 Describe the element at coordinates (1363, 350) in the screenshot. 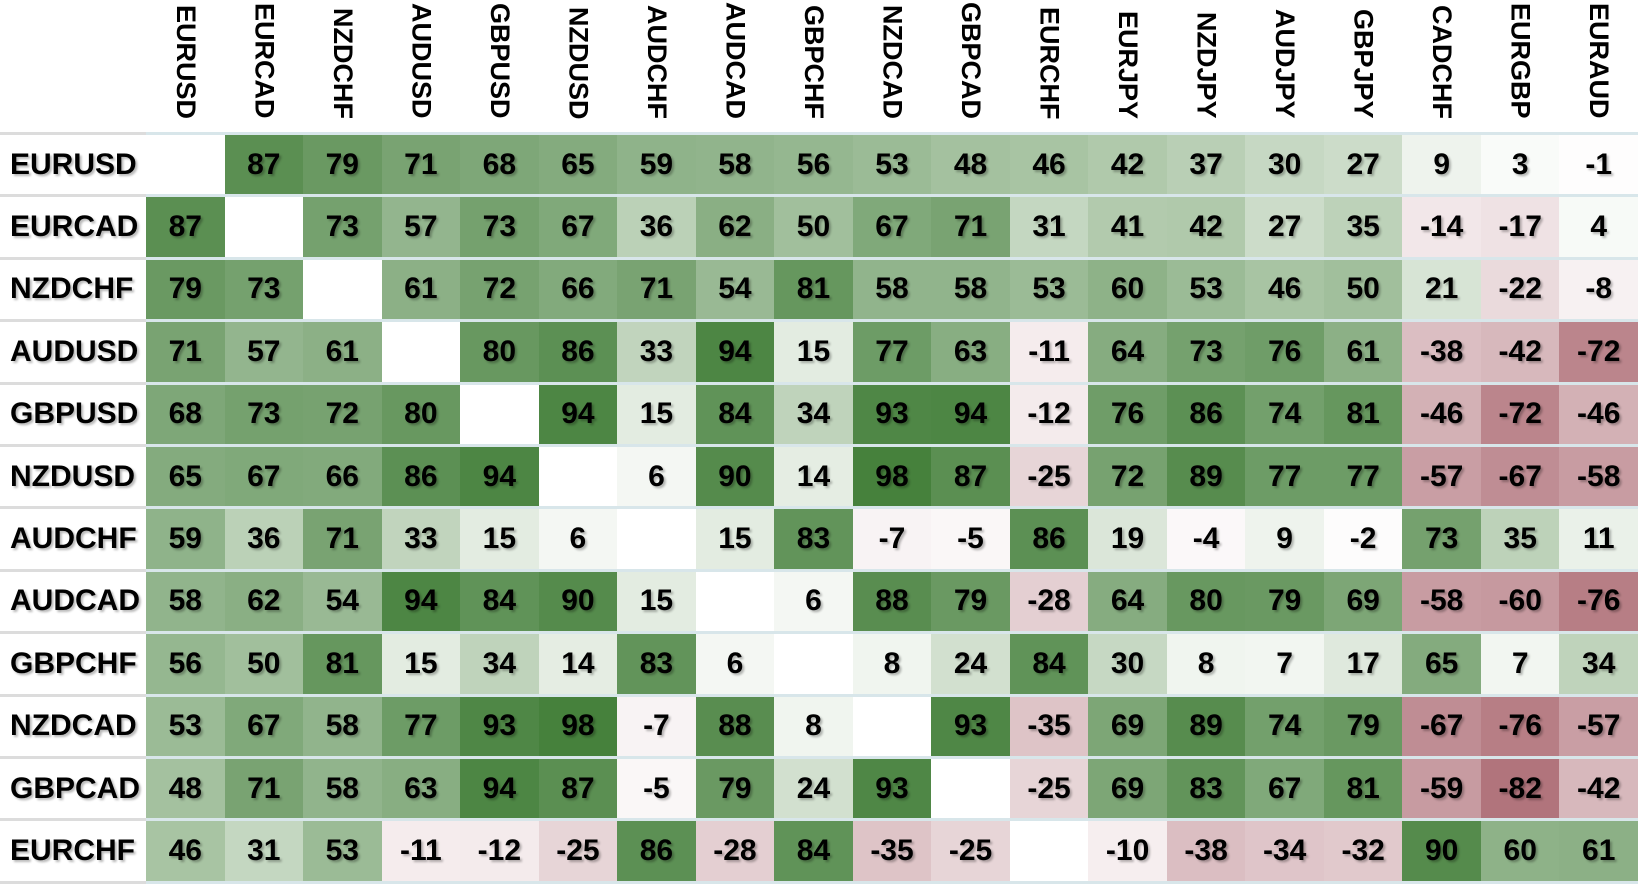

I see `cell-audusd-gbpjpy: 61` at that location.